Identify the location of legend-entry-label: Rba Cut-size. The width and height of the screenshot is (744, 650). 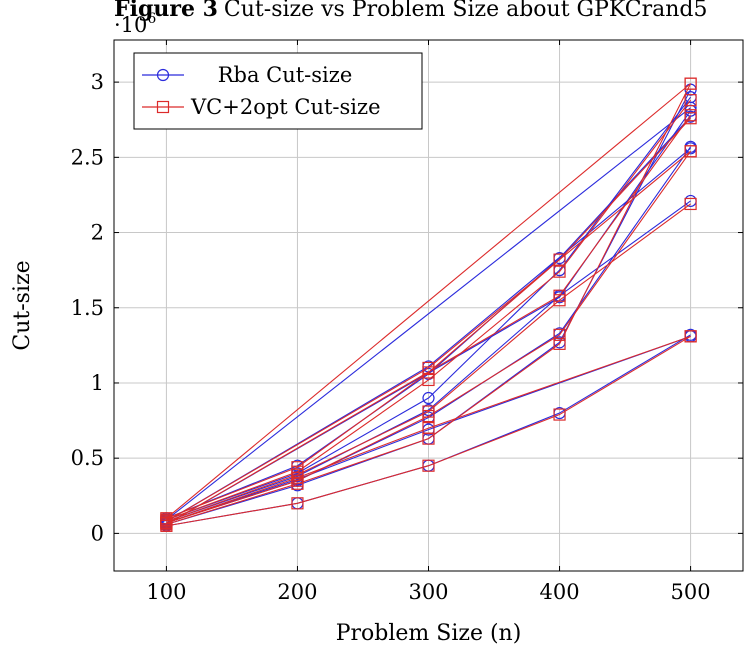
(271, 75).